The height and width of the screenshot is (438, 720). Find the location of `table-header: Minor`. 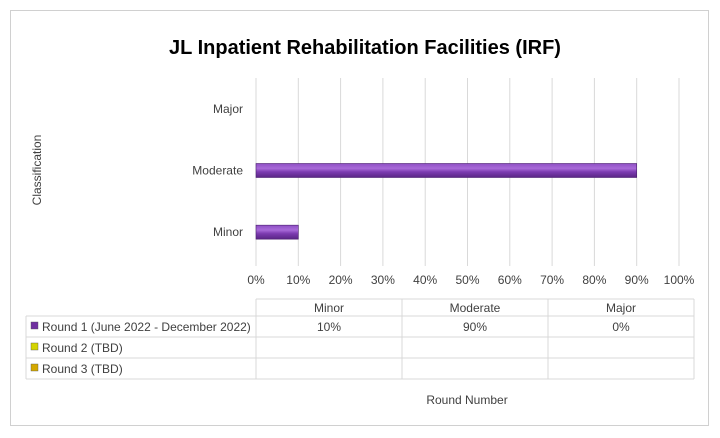

table-header: Minor is located at coordinates (329, 308).